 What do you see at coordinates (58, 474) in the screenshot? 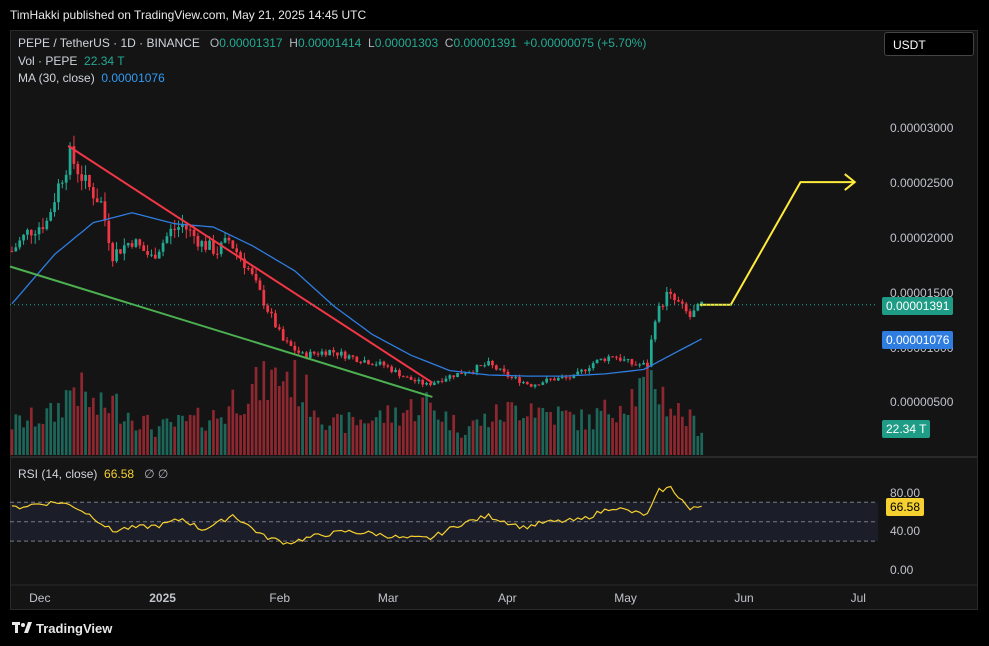
I see `rsi-label: RSI (14, close)` at bounding box center [58, 474].